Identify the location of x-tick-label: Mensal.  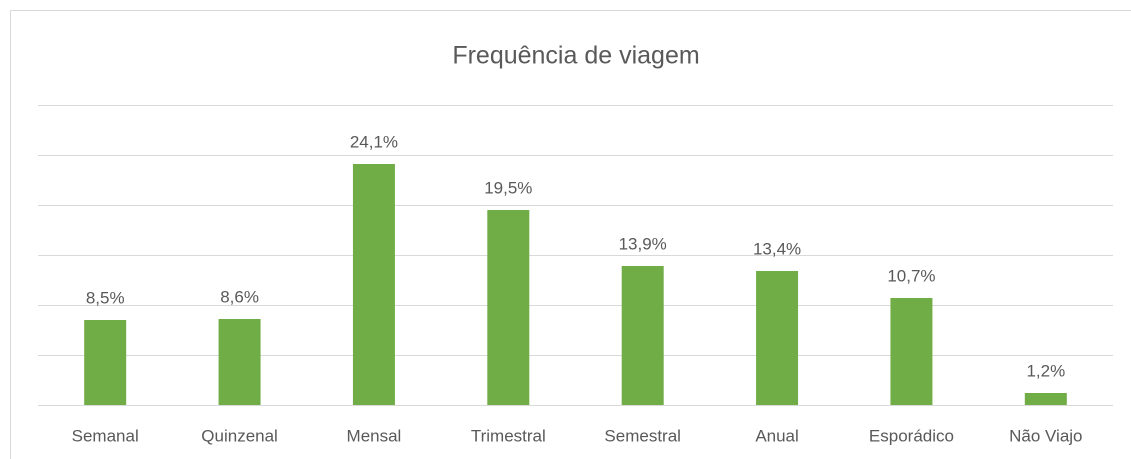
(374, 435).